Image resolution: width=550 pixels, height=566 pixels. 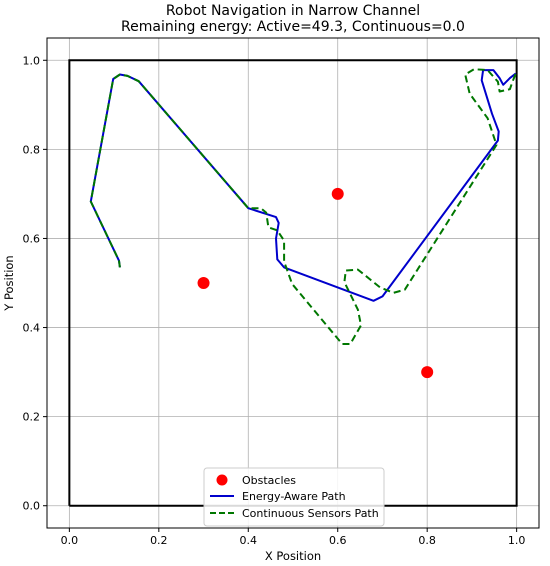 What do you see at coordinates (293, 556) in the screenshot?
I see `x-axis-label: X Position` at bounding box center [293, 556].